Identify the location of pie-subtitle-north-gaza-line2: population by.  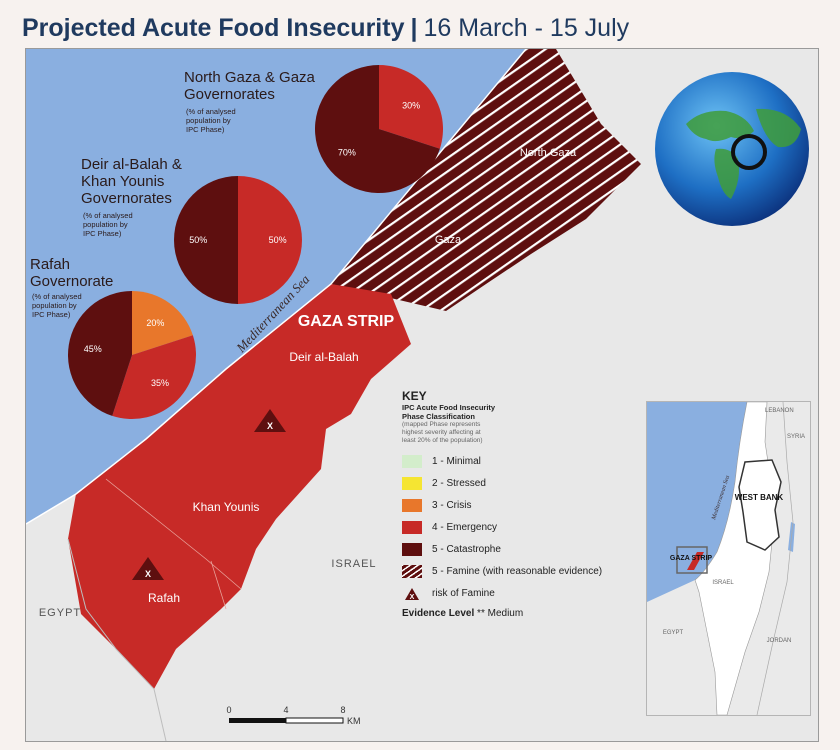
(208, 120).